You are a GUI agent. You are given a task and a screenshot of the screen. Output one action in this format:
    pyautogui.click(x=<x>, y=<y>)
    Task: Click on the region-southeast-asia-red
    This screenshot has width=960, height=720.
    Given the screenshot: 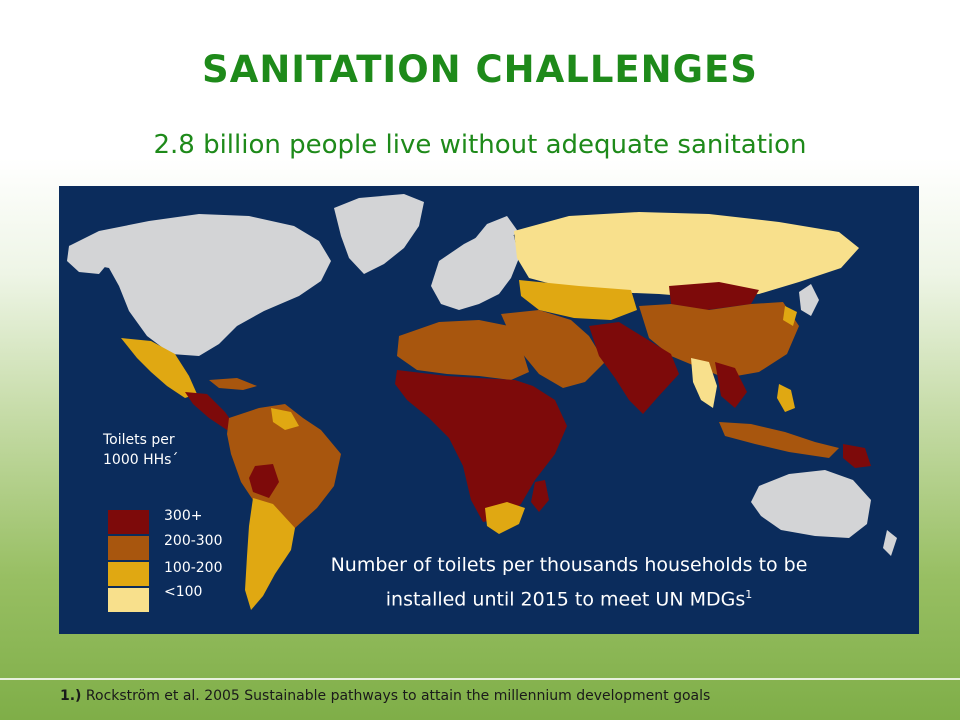 What is the action you would take?
    pyautogui.click(x=731, y=385)
    